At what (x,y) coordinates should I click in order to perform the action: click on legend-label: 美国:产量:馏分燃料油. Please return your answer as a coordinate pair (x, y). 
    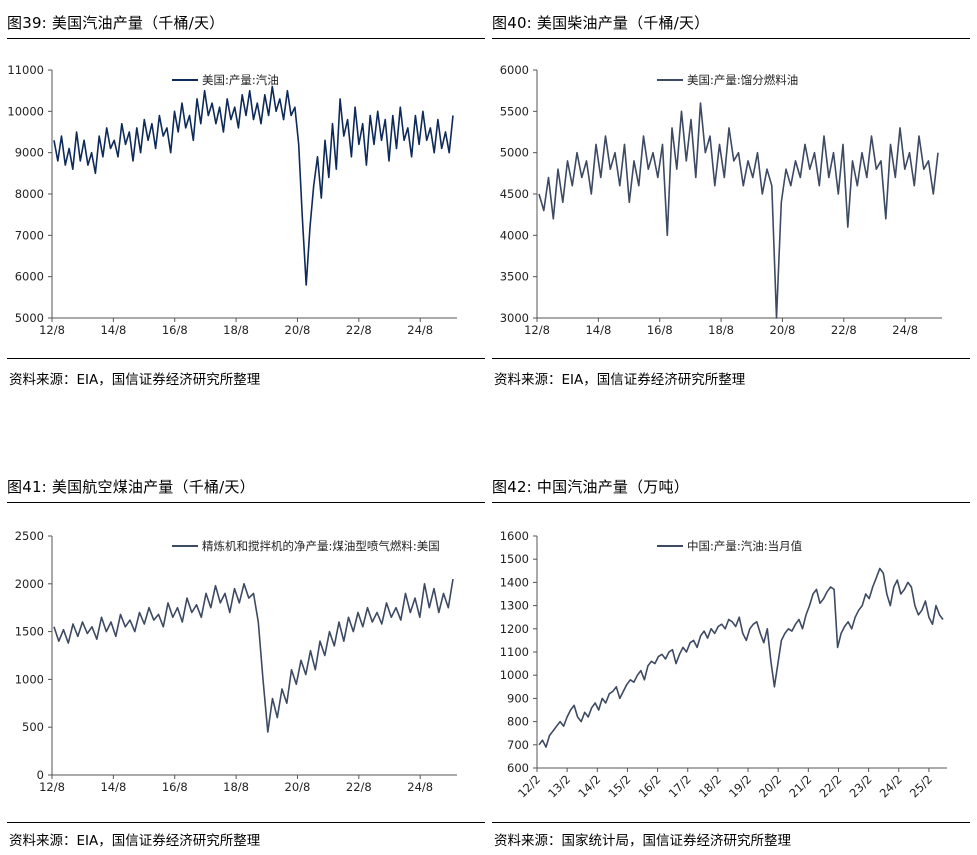
    Looking at the image, I should click on (742, 80).